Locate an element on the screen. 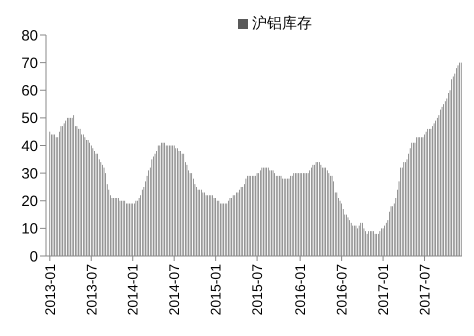 The width and height of the screenshot is (474, 336). x-tick-label: 2014-01 is located at coordinates (132, 290).